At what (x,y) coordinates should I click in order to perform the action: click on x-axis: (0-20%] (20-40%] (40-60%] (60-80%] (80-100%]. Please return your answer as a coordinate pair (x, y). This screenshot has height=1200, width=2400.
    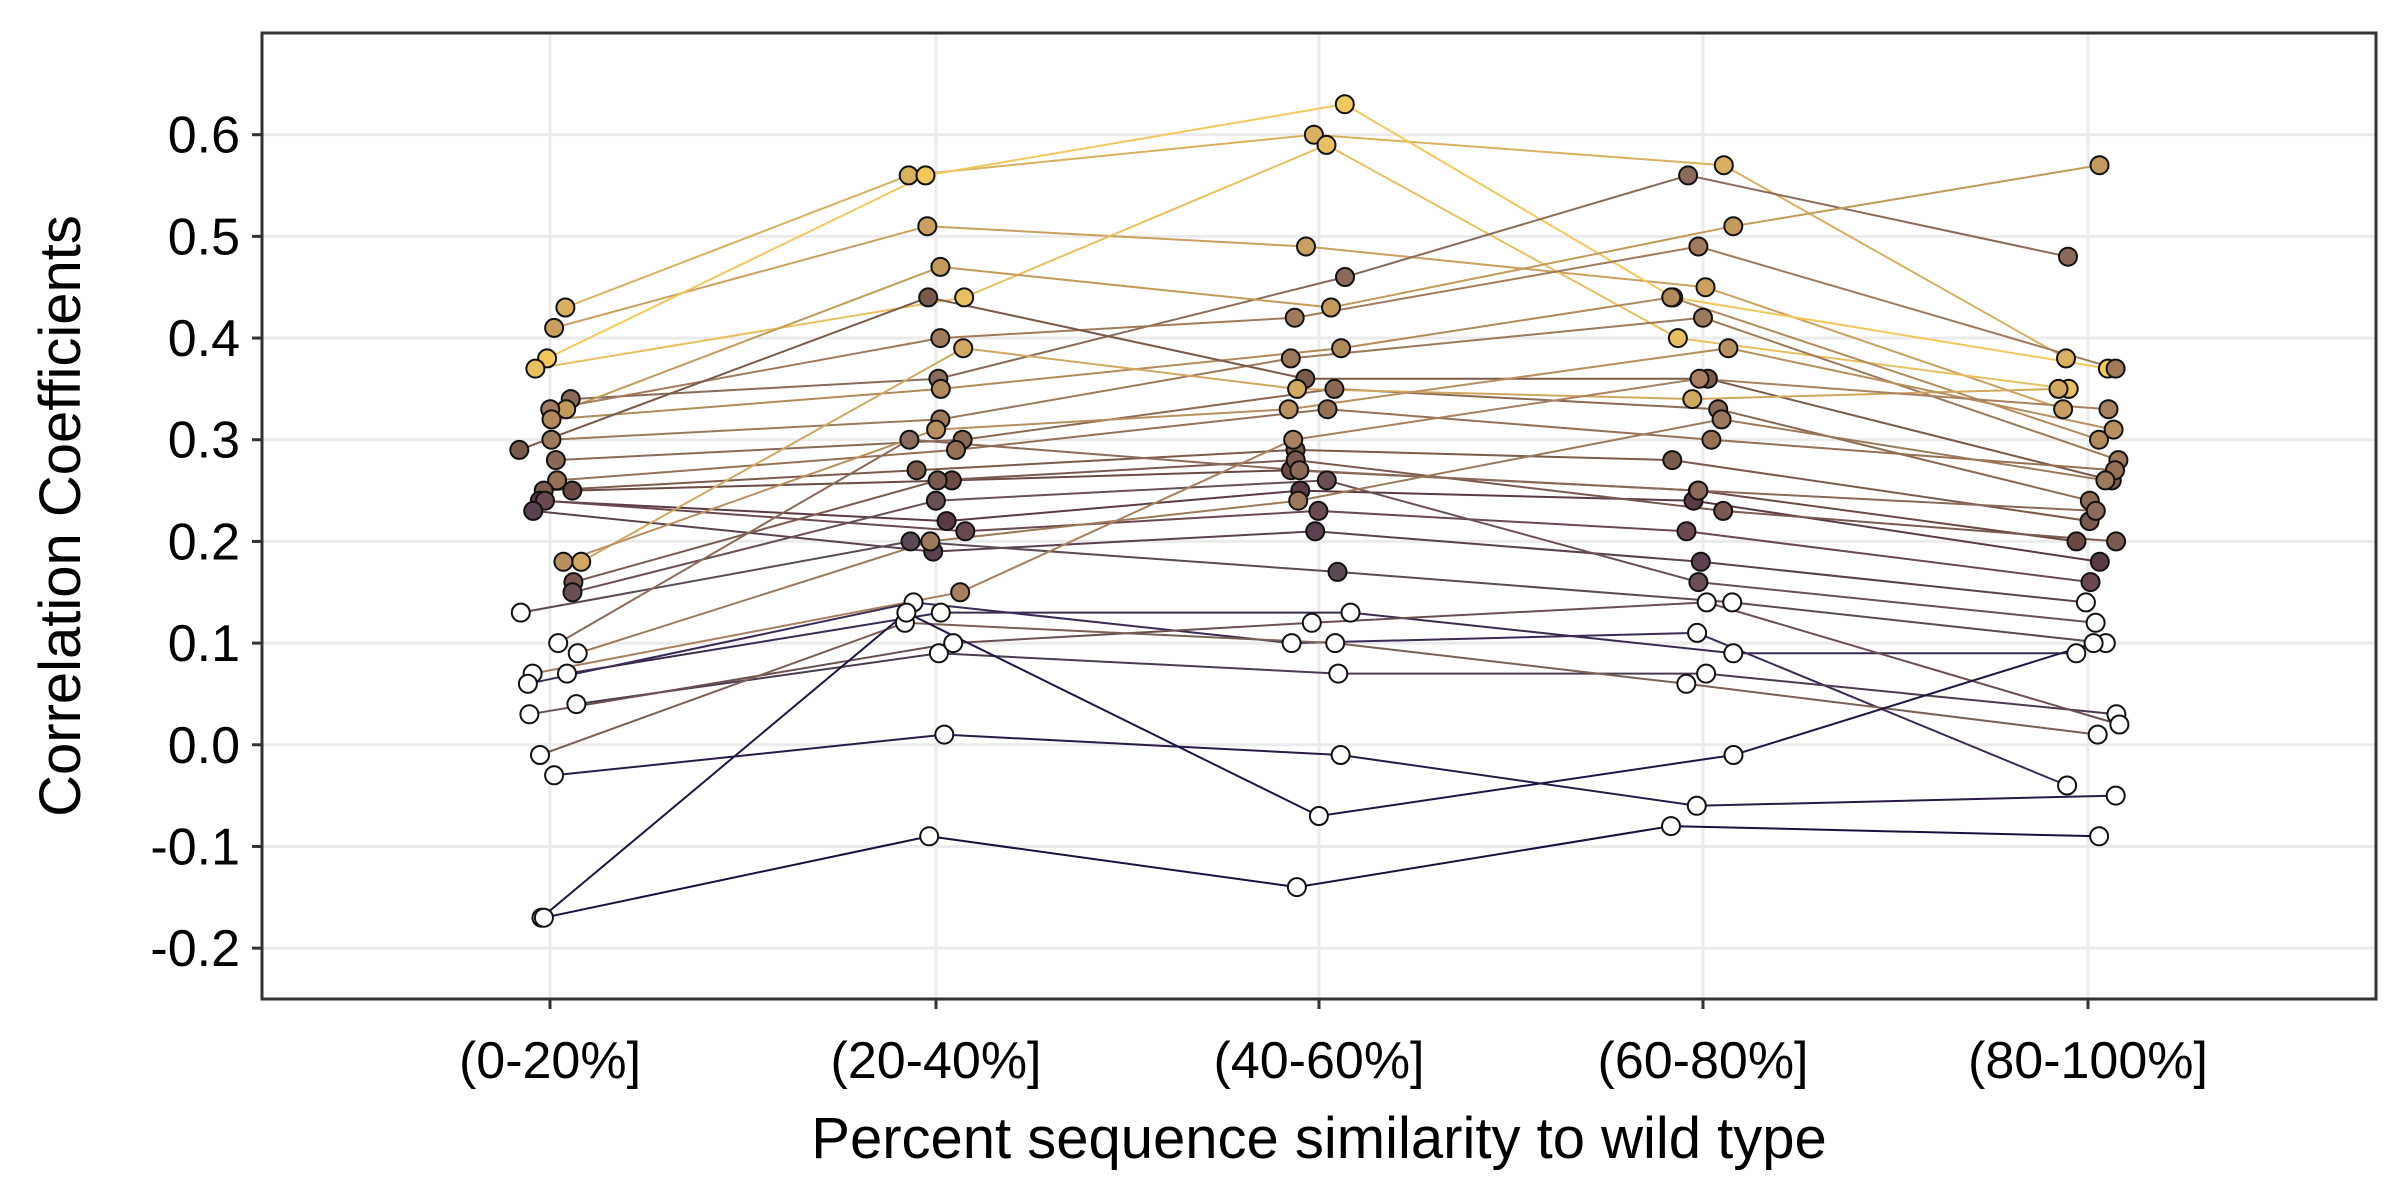
    Looking at the image, I should click on (1333, 1044).